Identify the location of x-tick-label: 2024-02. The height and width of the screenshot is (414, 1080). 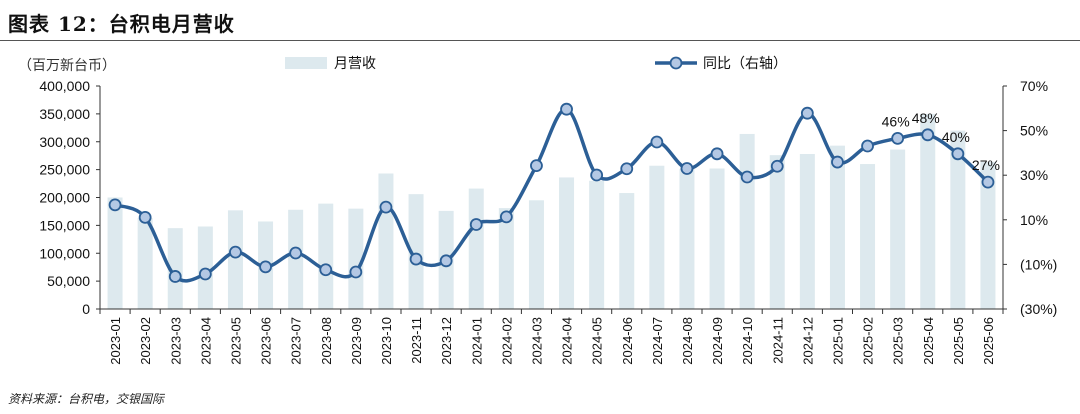
(506, 341).